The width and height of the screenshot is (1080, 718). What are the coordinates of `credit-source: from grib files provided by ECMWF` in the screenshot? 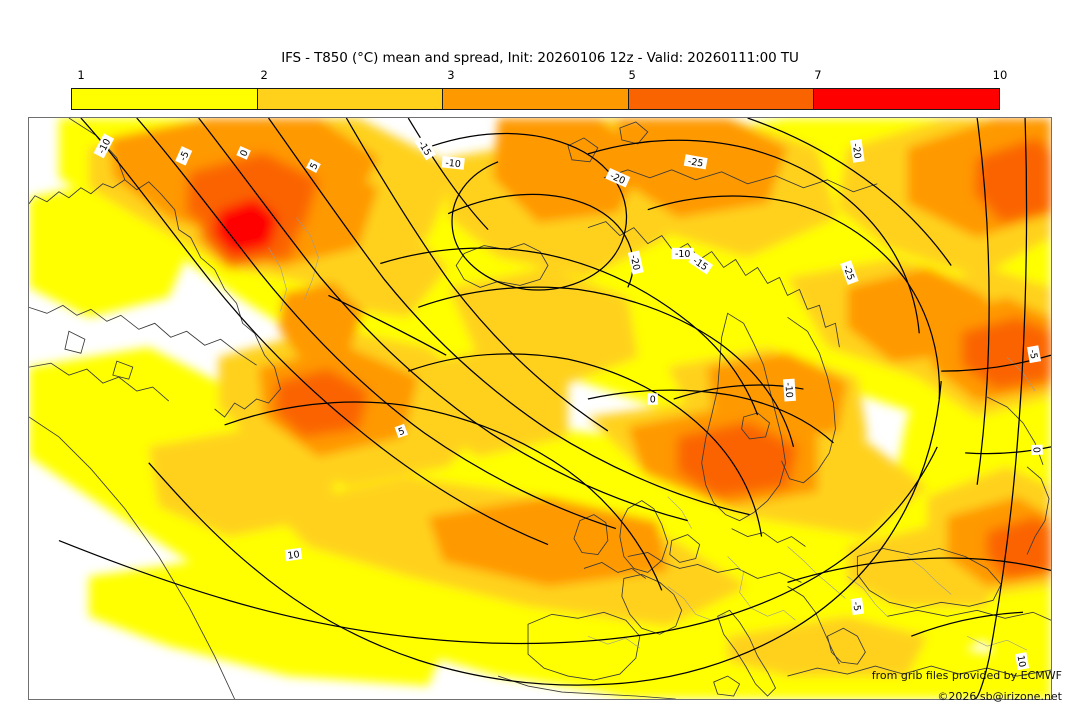 It's located at (966, 675).